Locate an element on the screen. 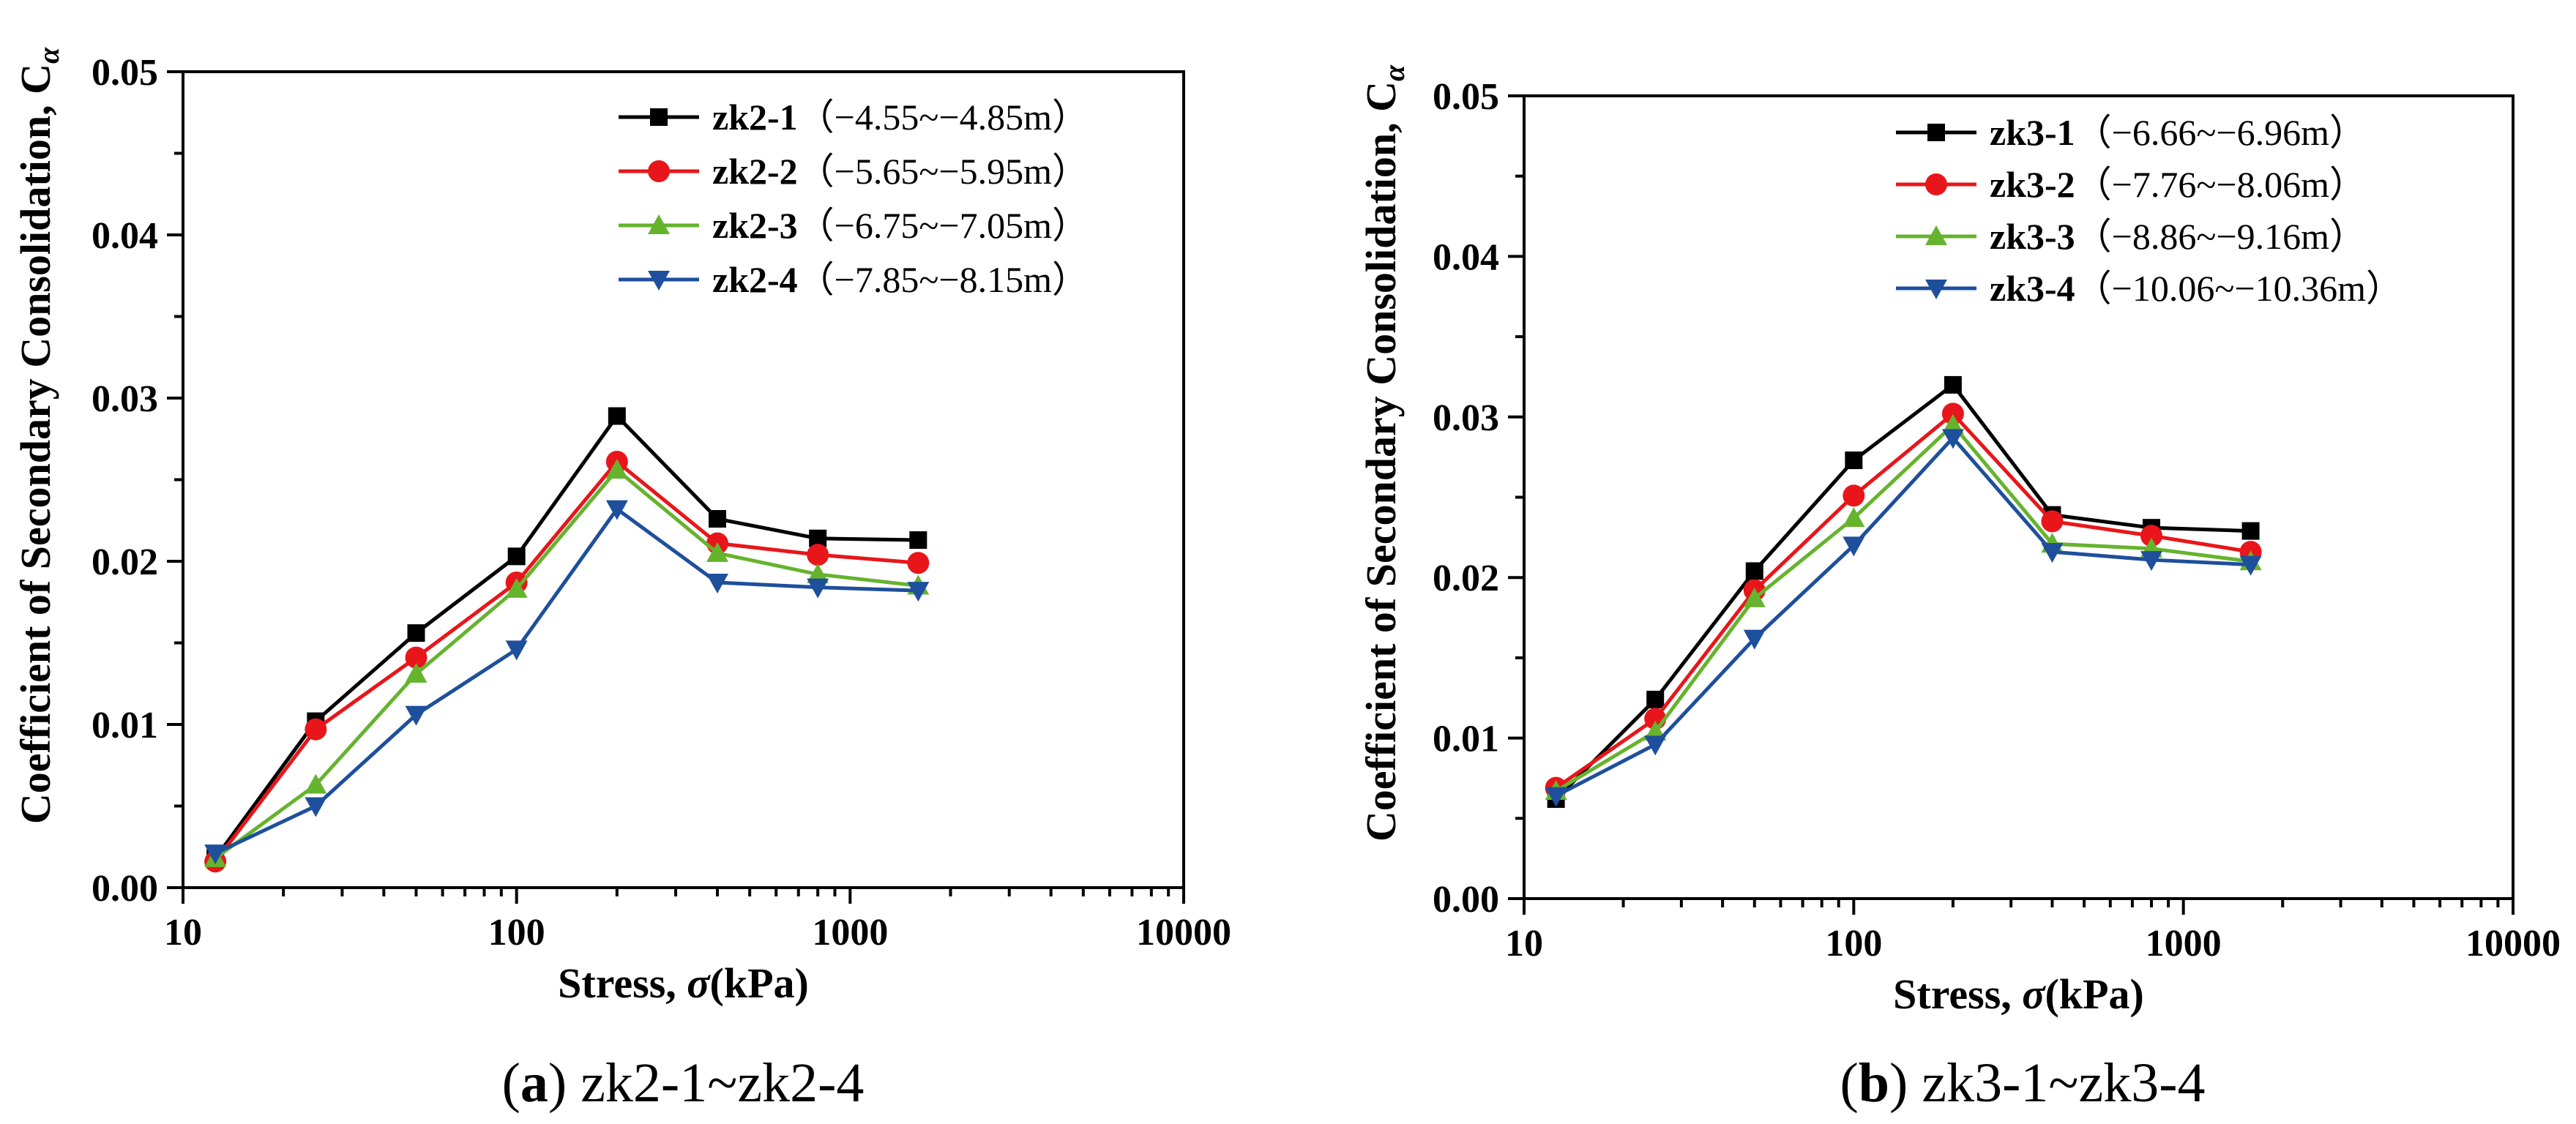  caption-text: zk2-1~zk2-4 is located at coordinates (715, 1083).